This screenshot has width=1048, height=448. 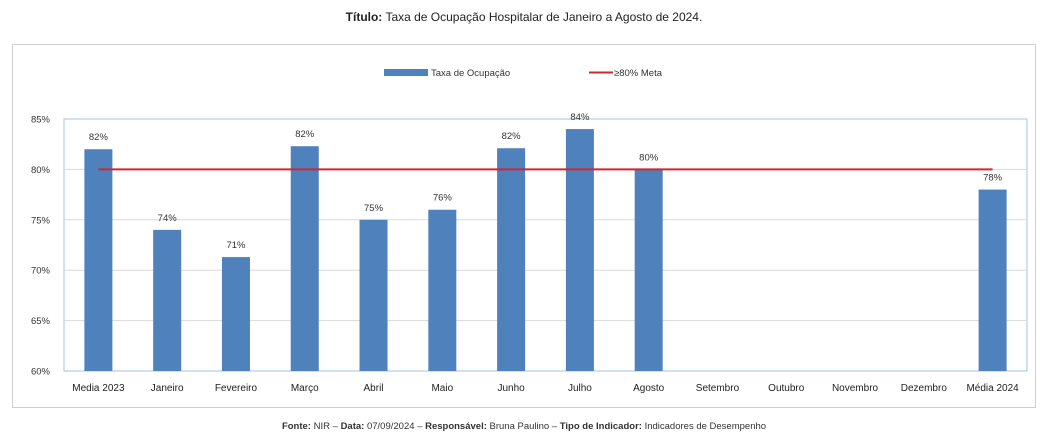 What do you see at coordinates (168, 218) in the screenshot?
I see `data-label: 74%` at bounding box center [168, 218].